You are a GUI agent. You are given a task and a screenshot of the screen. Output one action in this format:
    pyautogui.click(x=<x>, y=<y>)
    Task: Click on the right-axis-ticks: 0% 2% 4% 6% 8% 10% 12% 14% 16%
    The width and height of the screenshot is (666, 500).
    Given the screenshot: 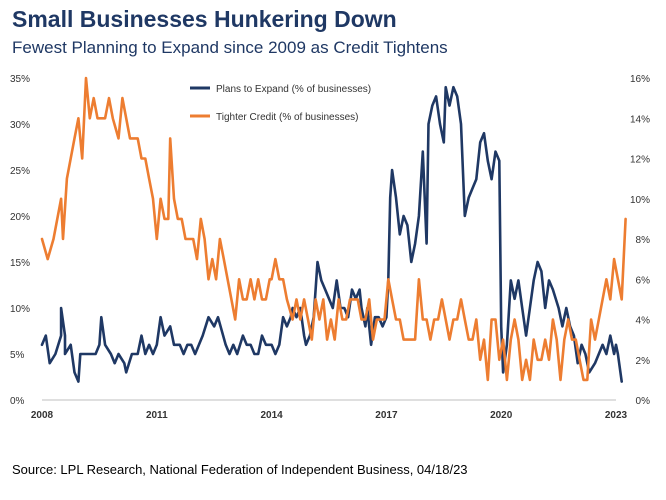 What is the action you would take?
    pyautogui.click(x=640, y=240)
    